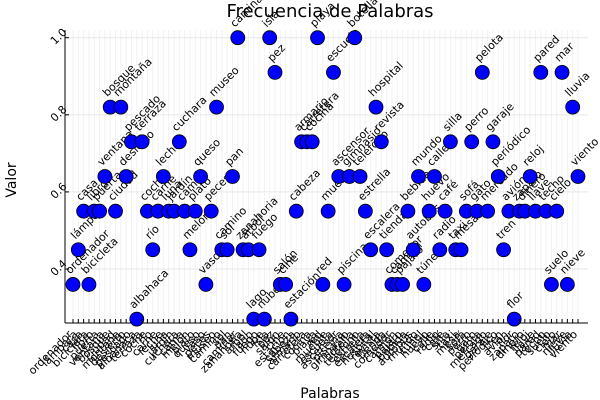  What do you see at coordinates (329, 393) in the screenshot?
I see `x-axis-label: Palabras` at bounding box center [329, 393].